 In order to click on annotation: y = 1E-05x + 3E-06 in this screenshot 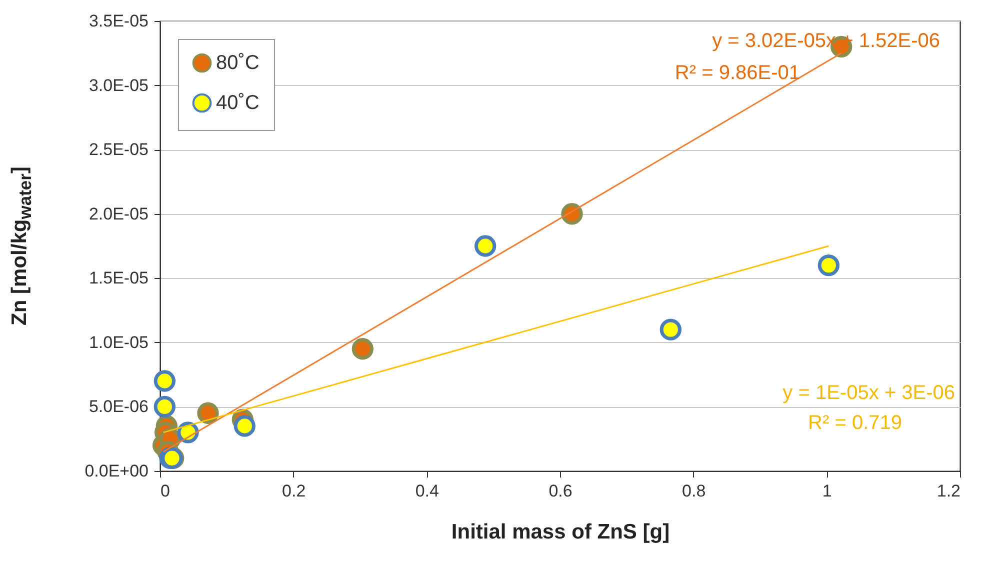, I will do `click(868, 393)`.